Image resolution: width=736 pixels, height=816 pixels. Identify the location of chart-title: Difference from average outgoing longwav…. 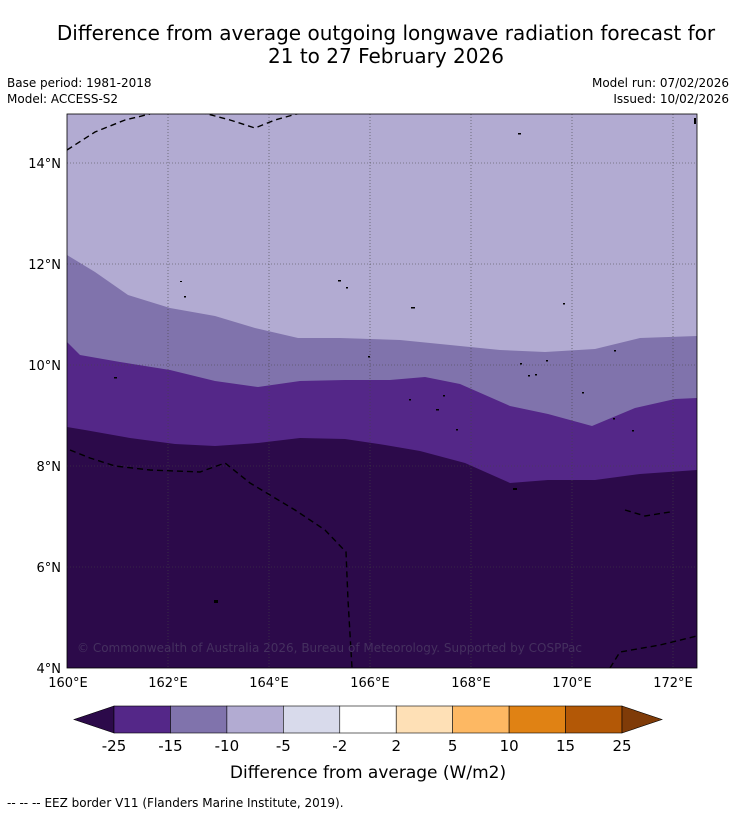
(368, 45).